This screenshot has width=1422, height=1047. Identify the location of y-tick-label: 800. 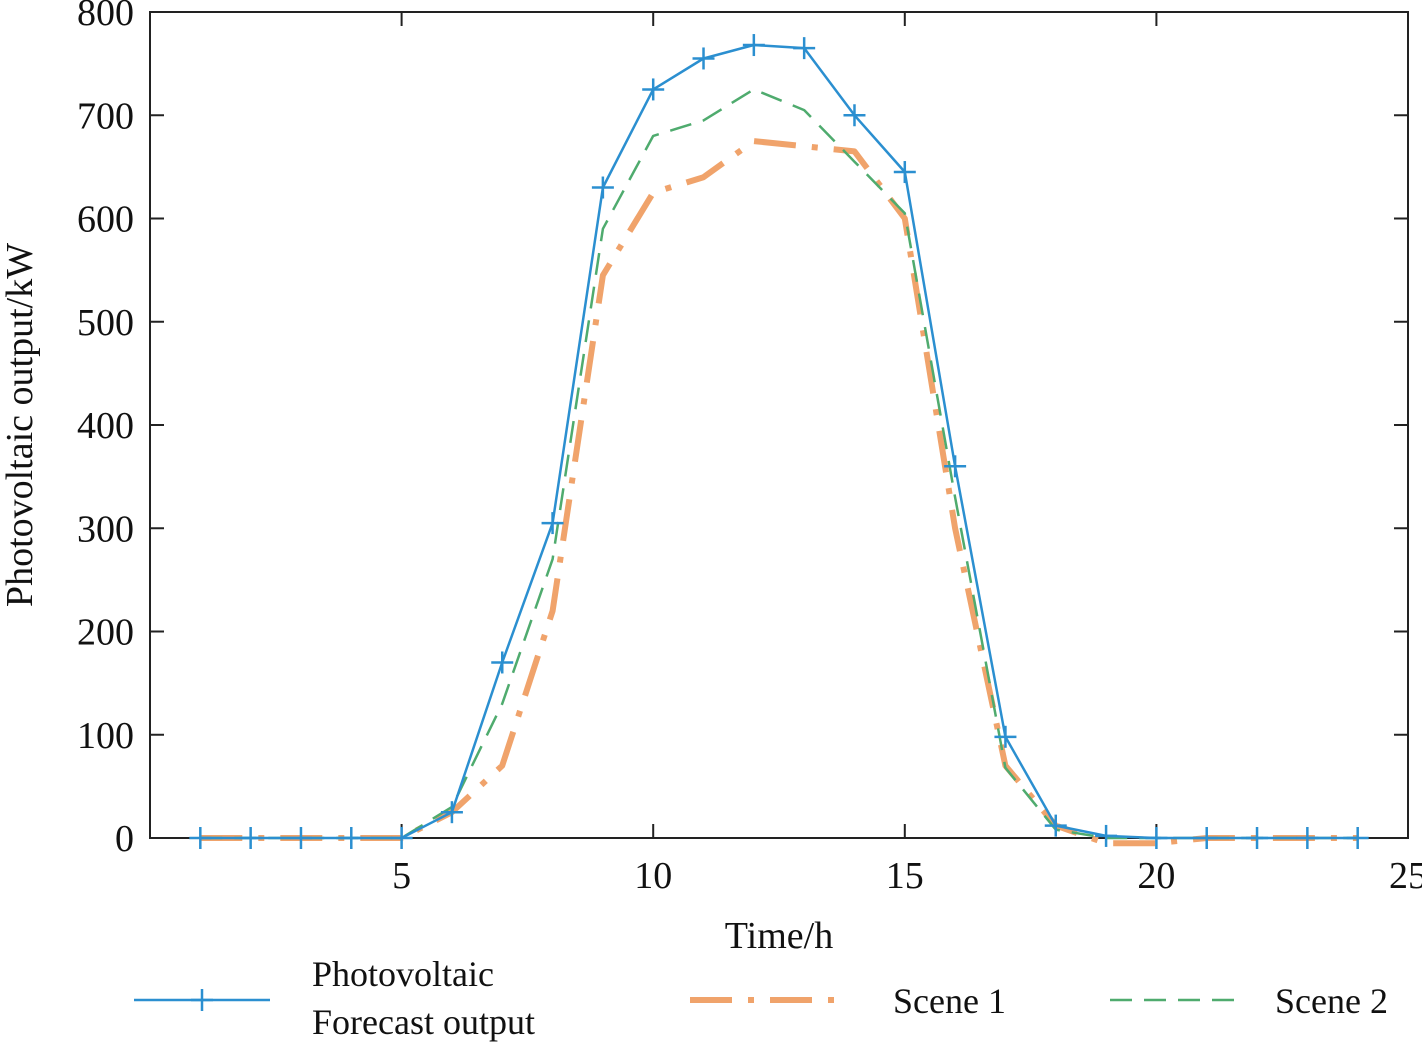
(105, 17).